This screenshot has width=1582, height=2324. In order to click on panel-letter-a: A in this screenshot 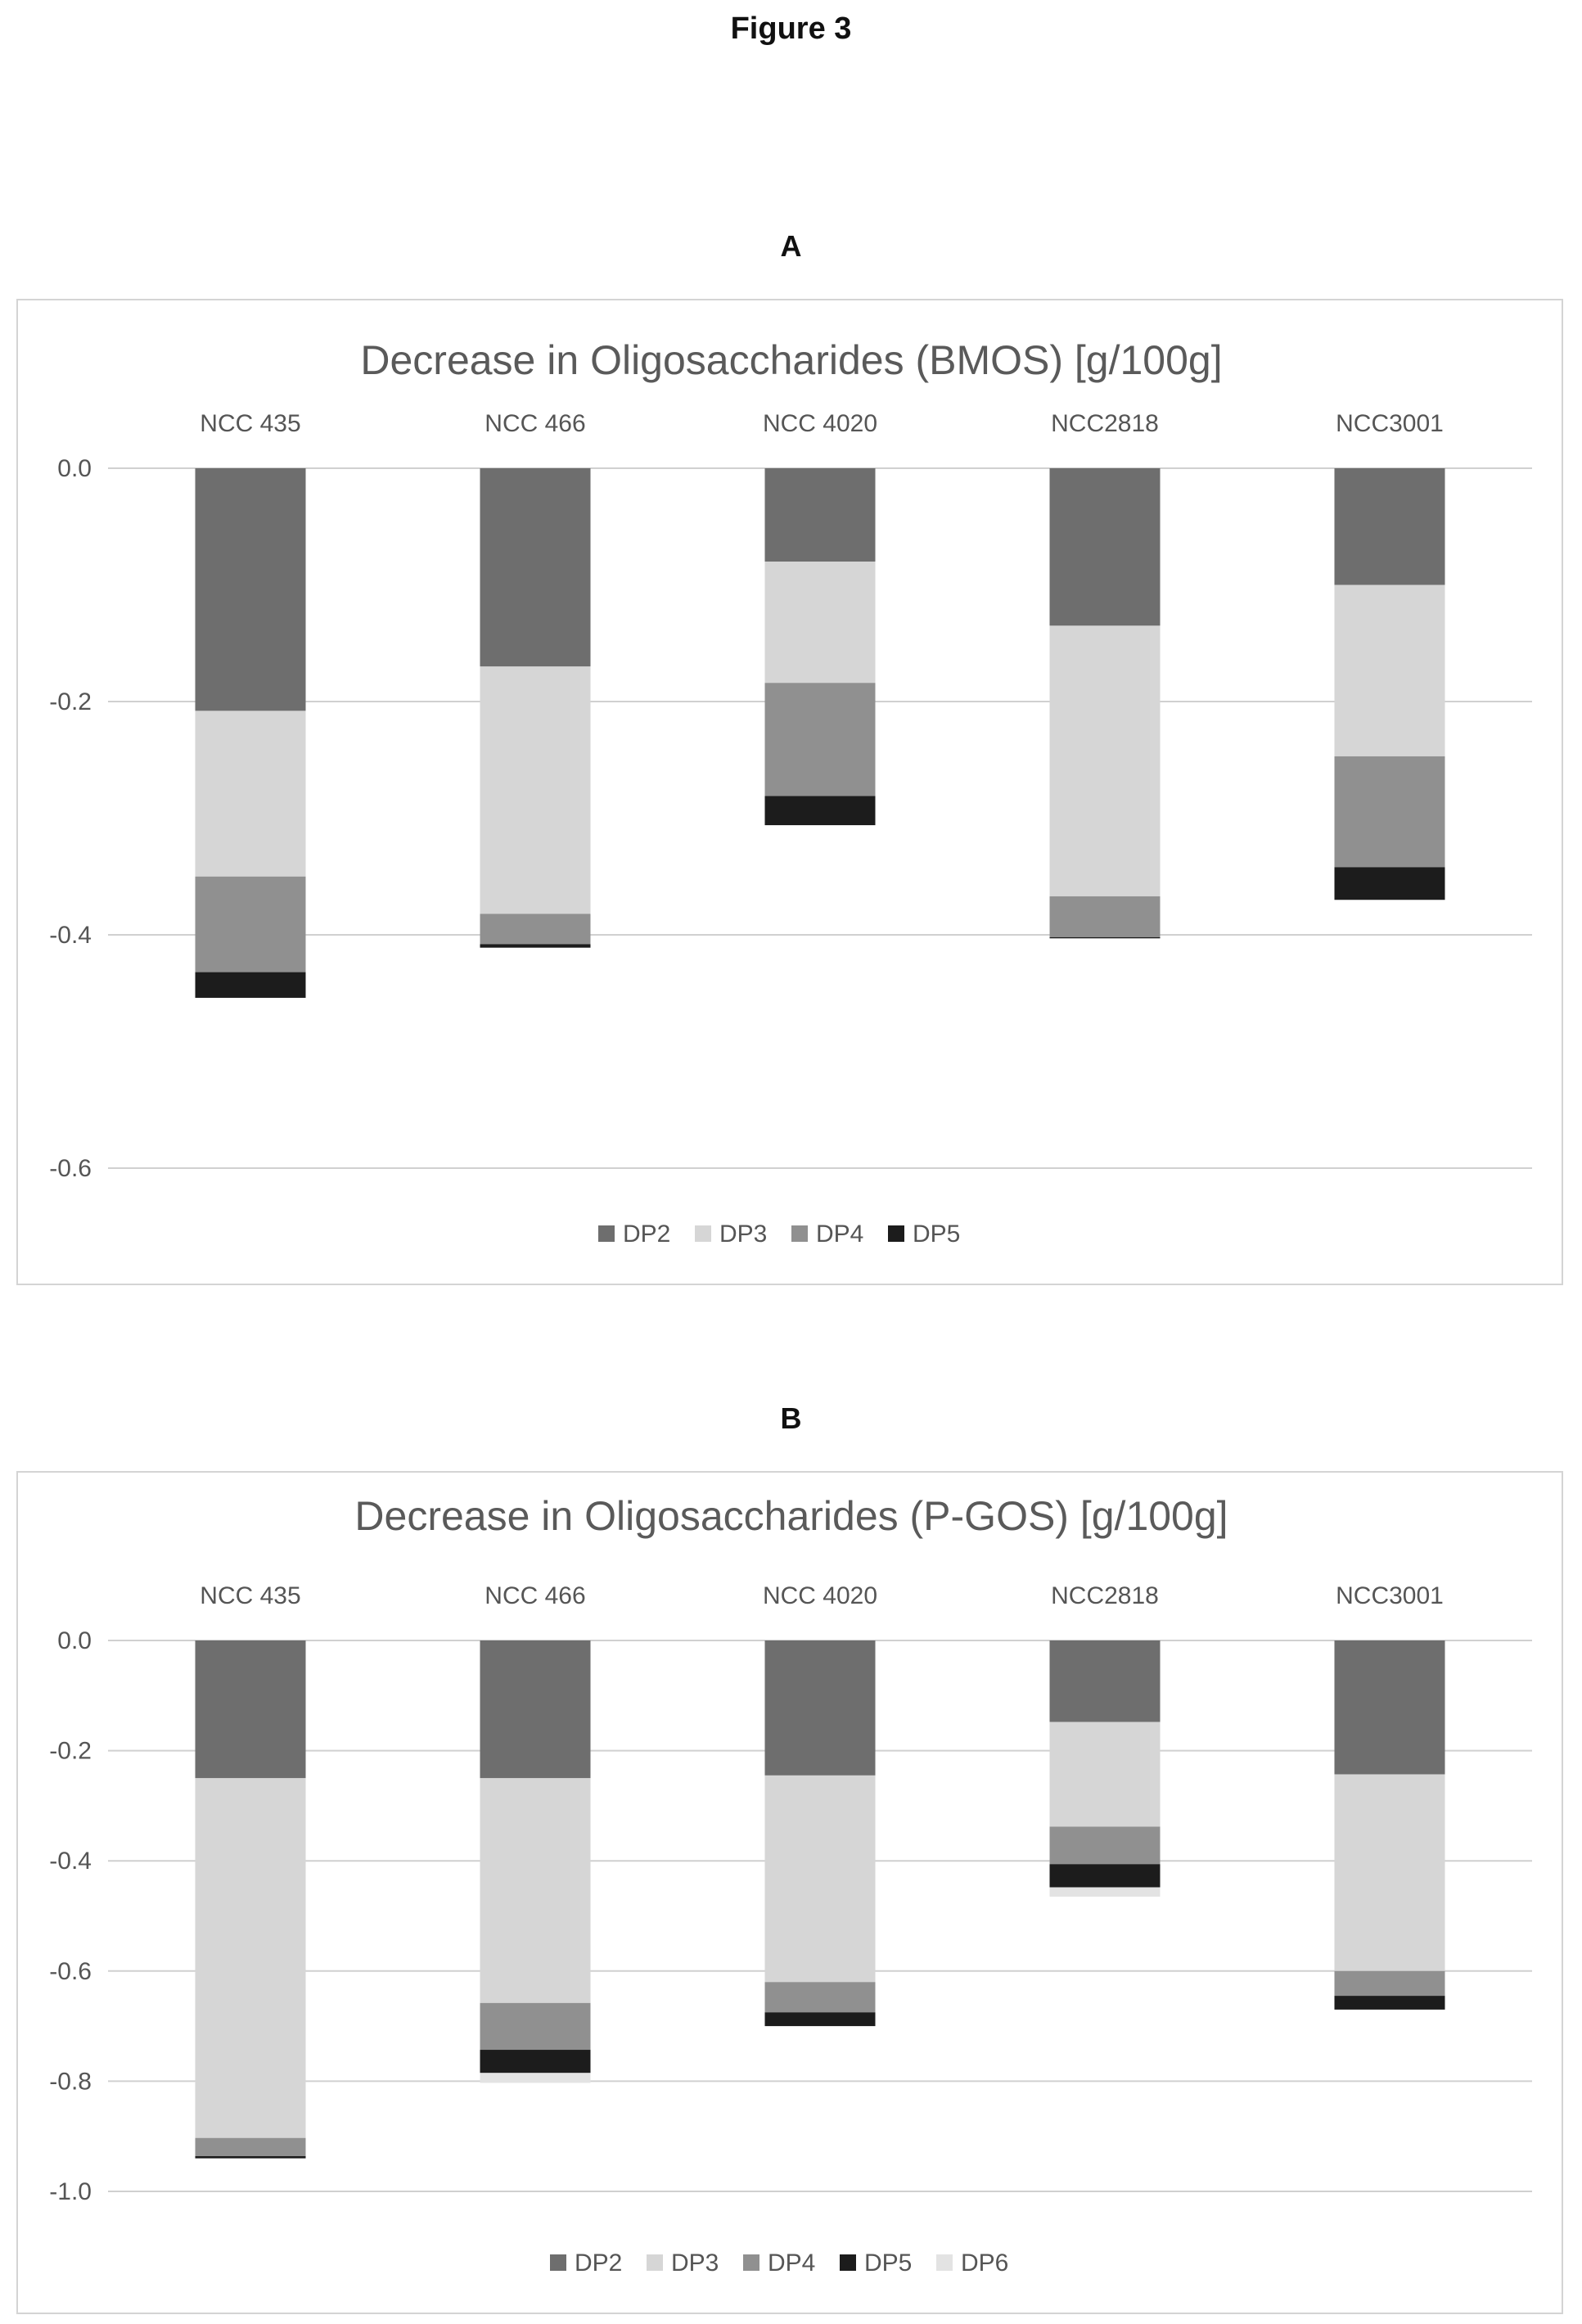, I will do `click(791, 246)`.